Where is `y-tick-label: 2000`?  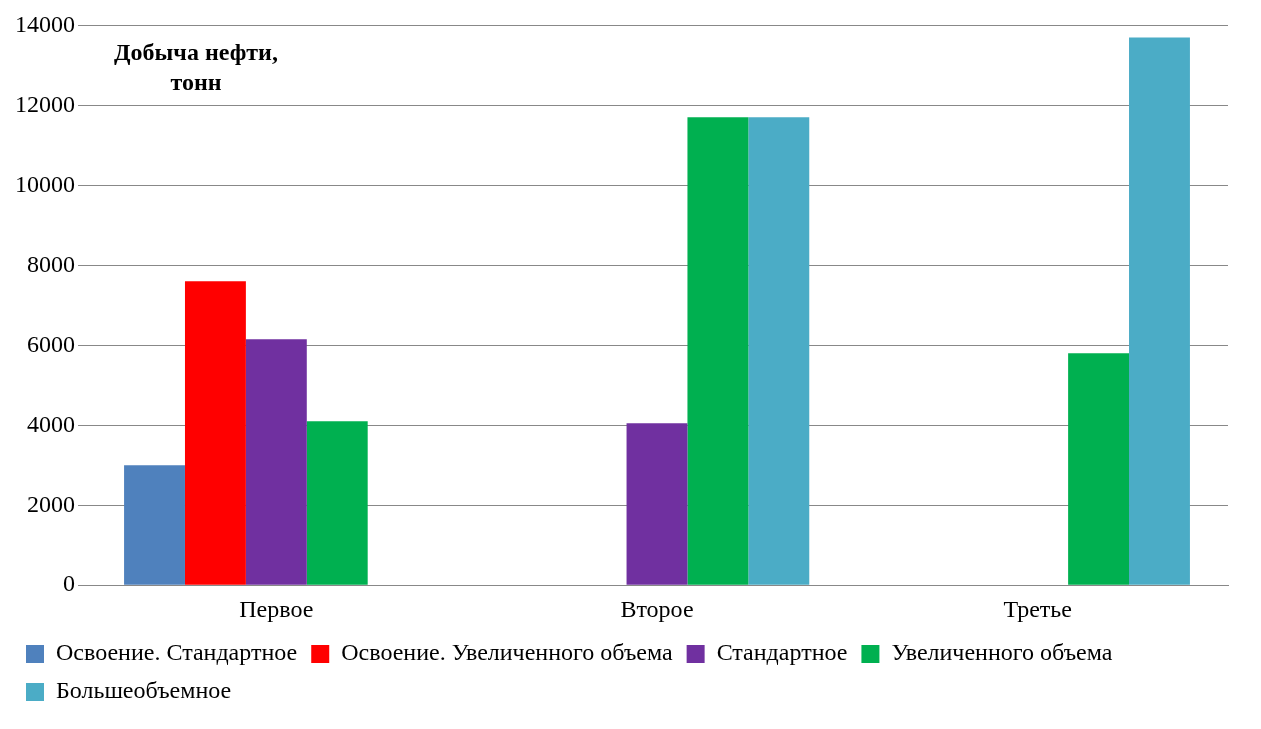 y-tick-label: 2000 is located at coordinates (51, 503).